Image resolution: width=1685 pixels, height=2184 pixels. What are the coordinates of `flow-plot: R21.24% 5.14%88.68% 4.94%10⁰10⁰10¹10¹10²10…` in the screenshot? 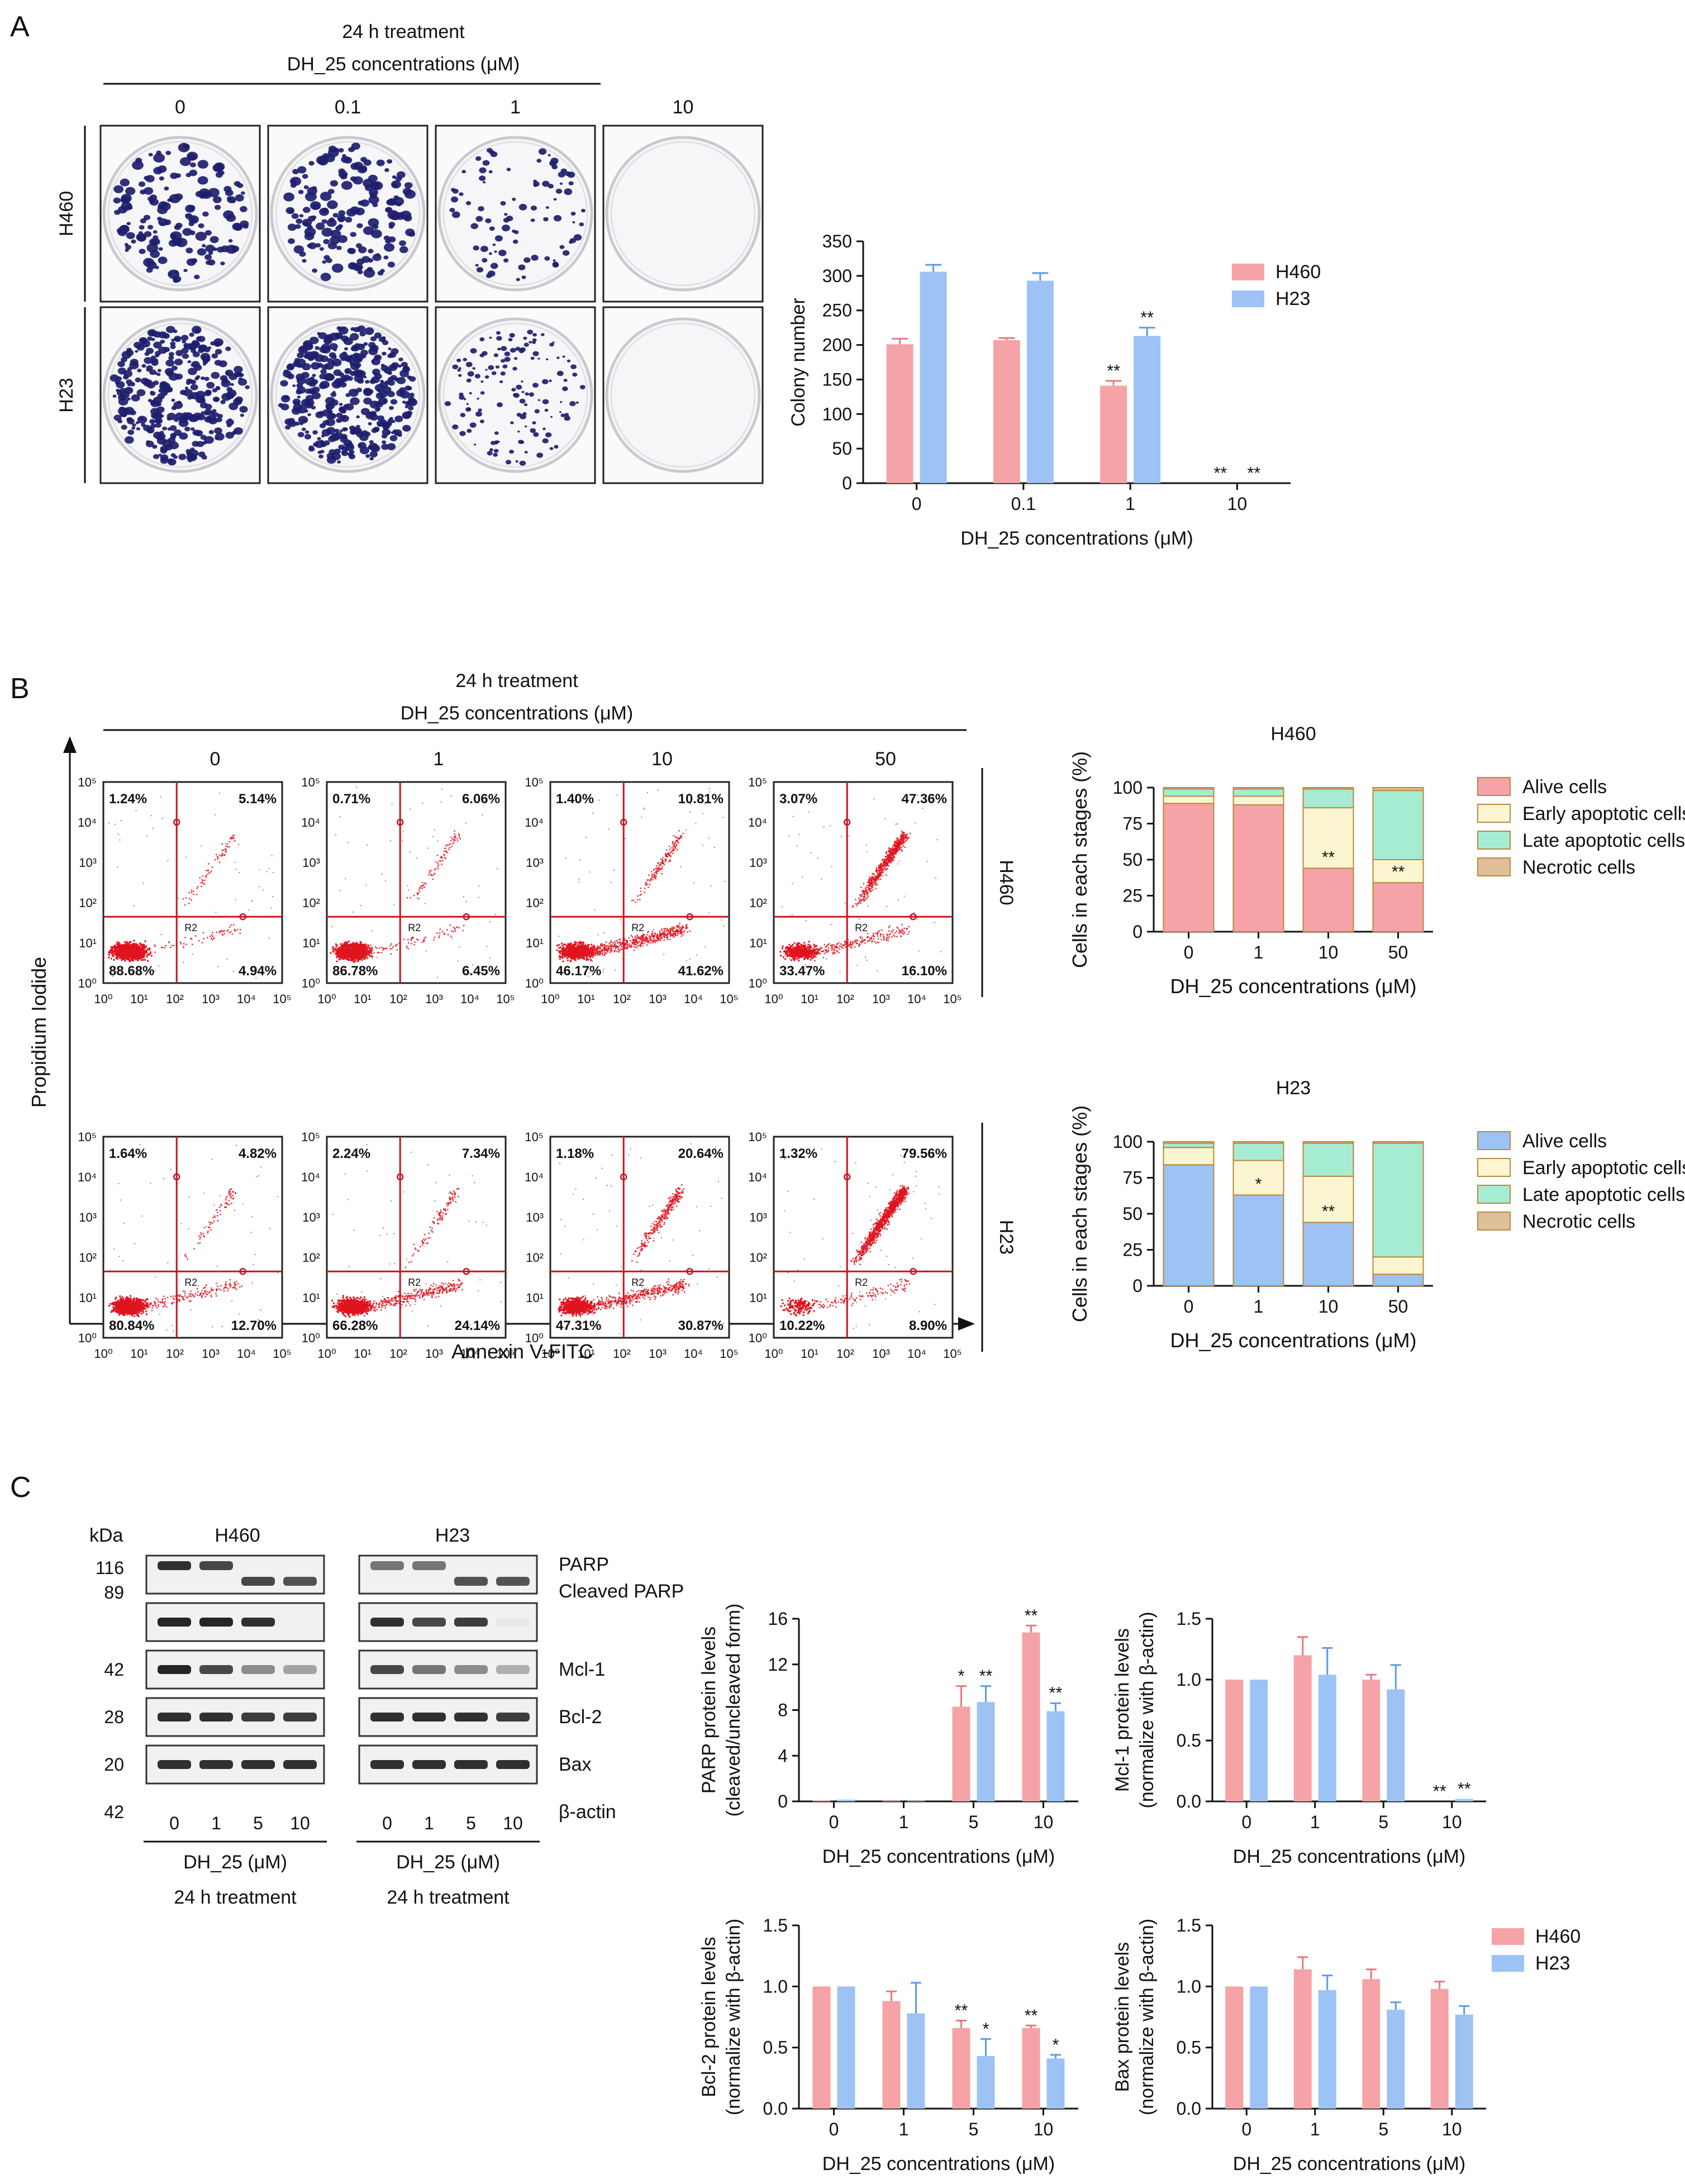 It's located at (185, 890).